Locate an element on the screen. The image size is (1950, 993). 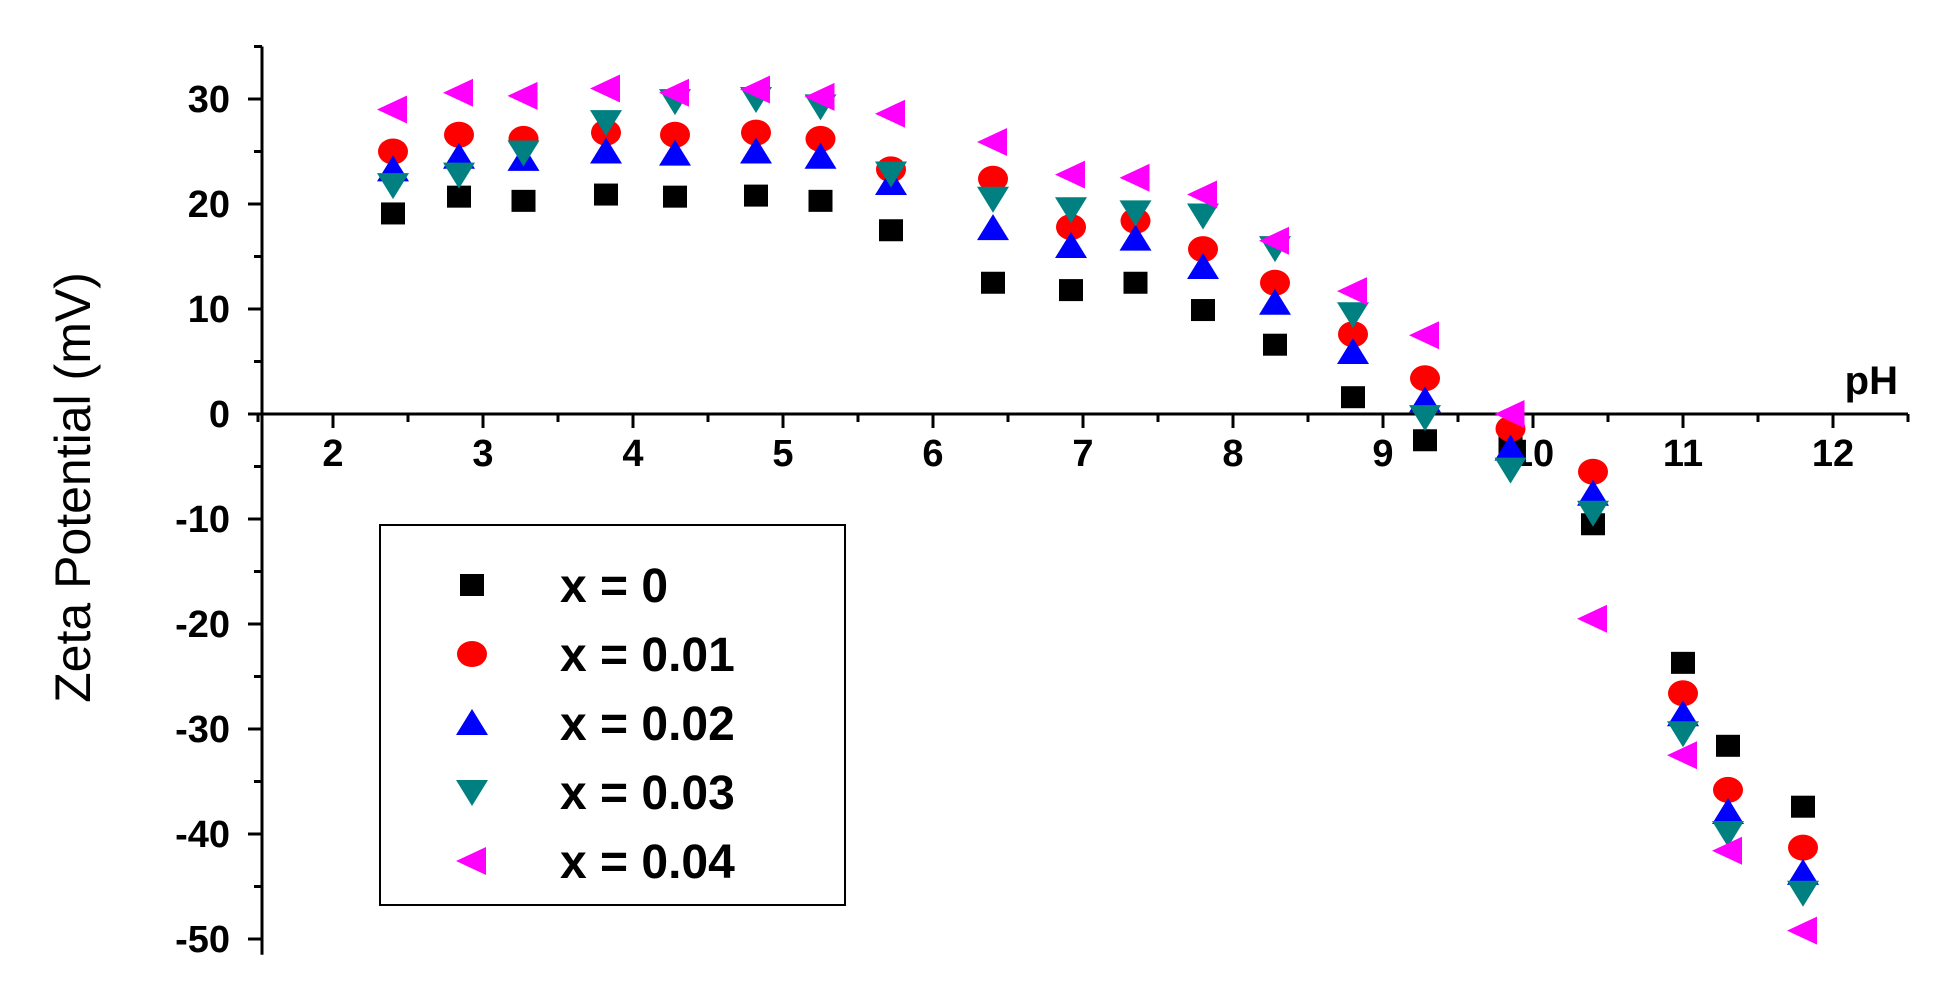
legend-label: x = 0.02 is located at coordinates (647, 724).